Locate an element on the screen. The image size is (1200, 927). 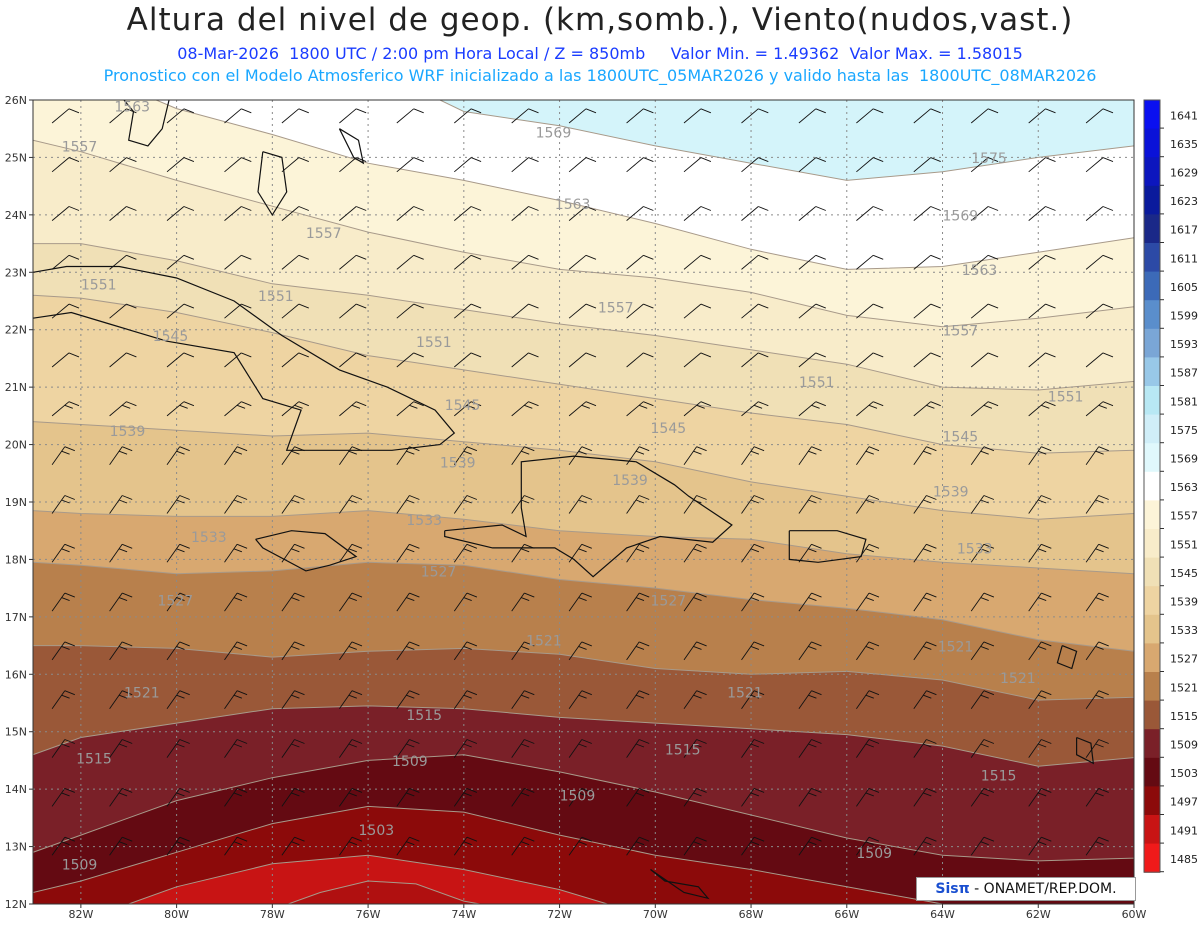
lat-tick-label: 17N is located at coordinates (16, 617).